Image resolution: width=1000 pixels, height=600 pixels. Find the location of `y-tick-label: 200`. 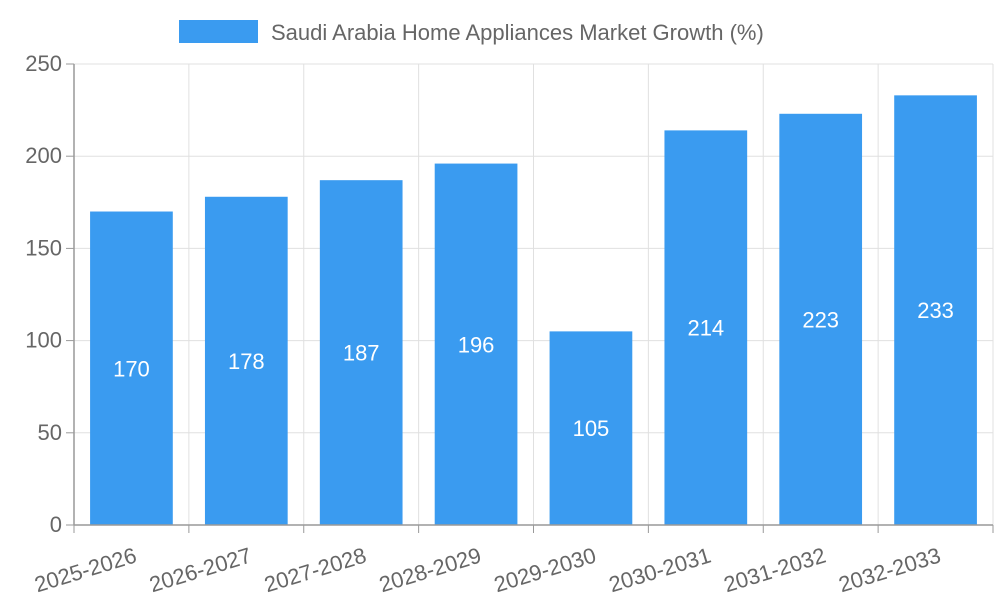

y-tick-label: 200 is located at coordinates (43, 155).